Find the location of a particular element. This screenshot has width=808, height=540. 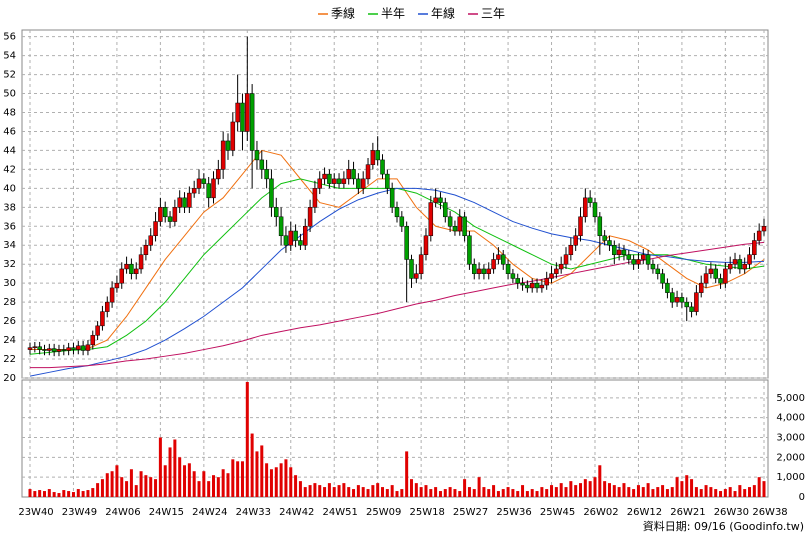

y-tick-label: 28 is located at coordinates (9, 302).